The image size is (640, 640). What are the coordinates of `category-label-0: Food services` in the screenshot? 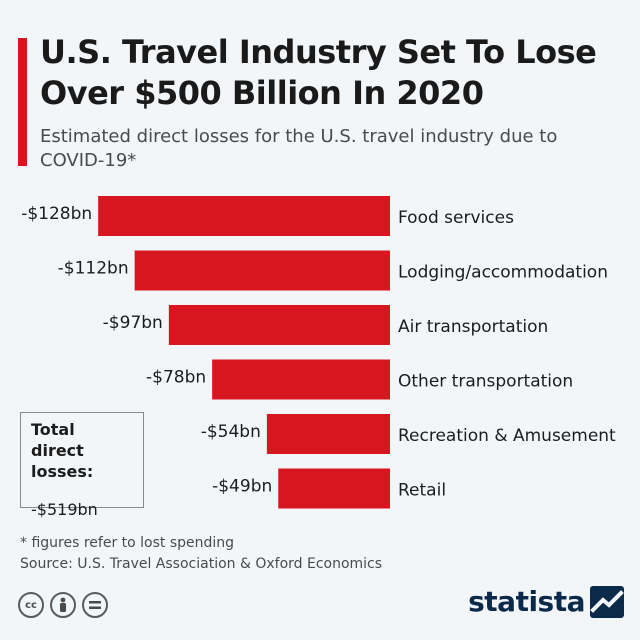 It's located at (456, 218).